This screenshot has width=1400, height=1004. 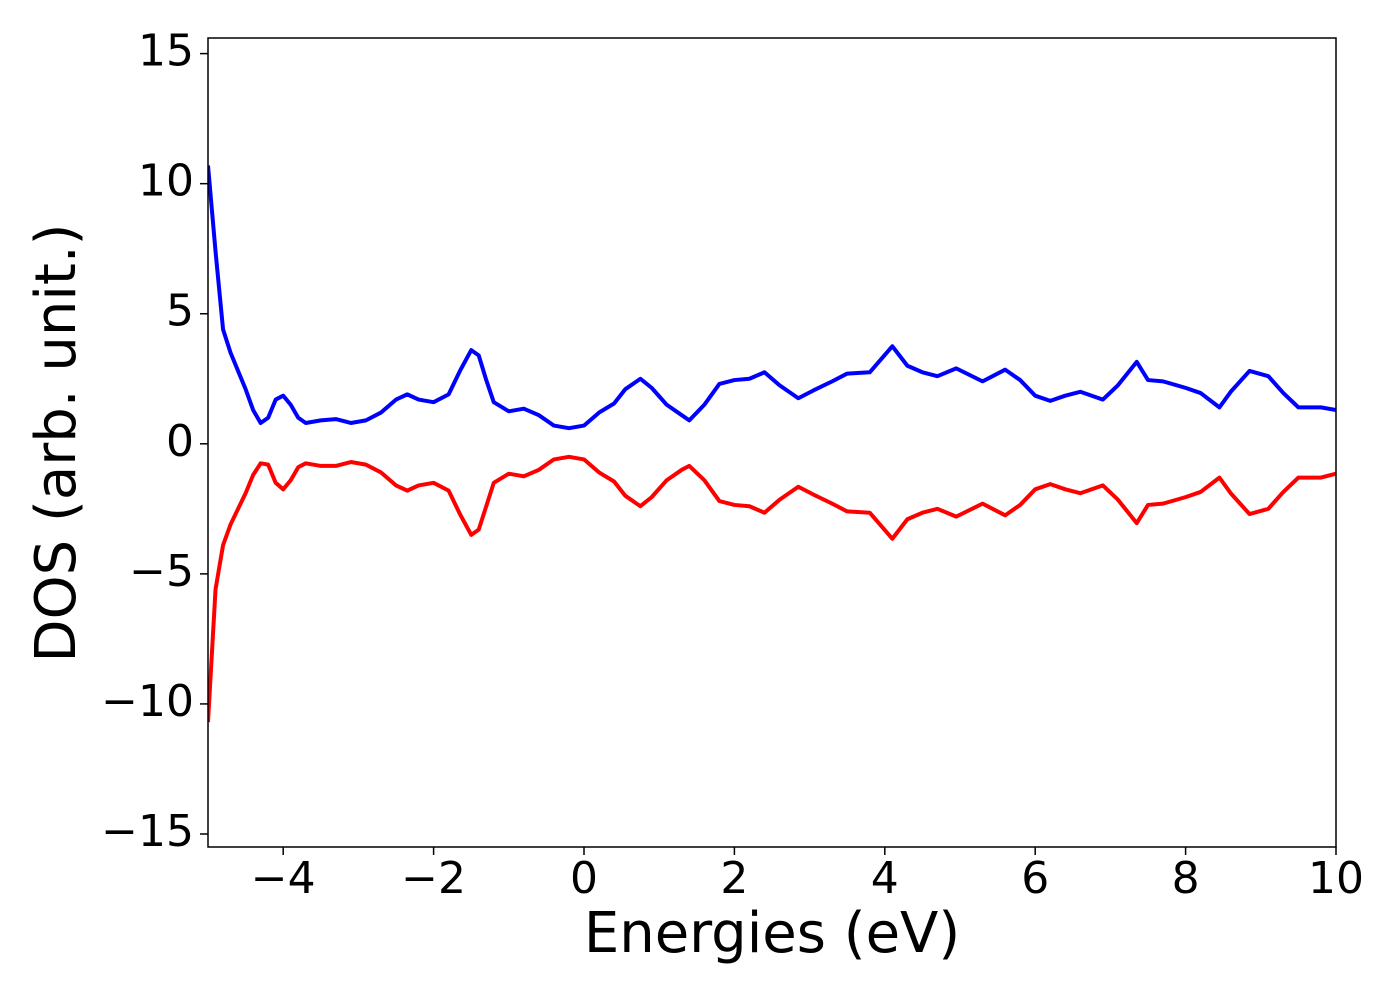 I want to click on y-tick-label: 0, so click(x=180, y=441).